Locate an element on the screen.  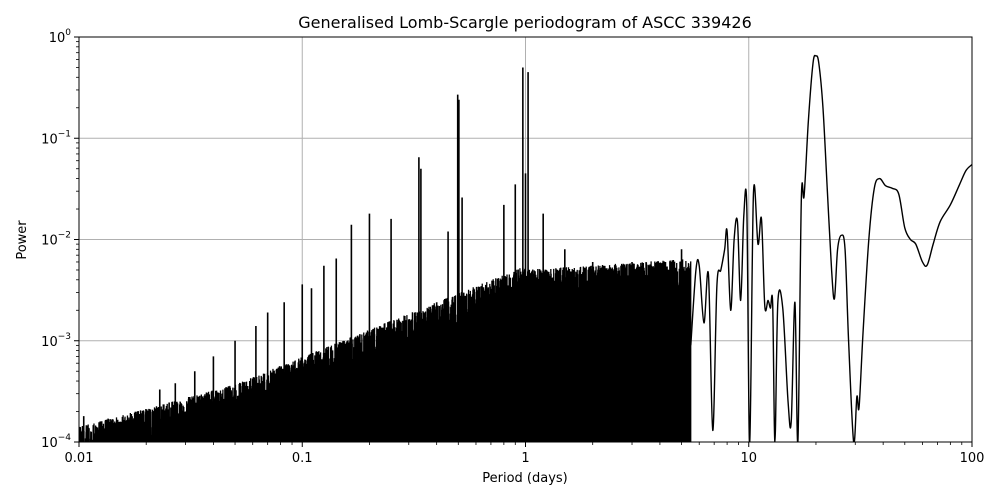
x-tick-label: 10 is located at coordinates (748, 458).